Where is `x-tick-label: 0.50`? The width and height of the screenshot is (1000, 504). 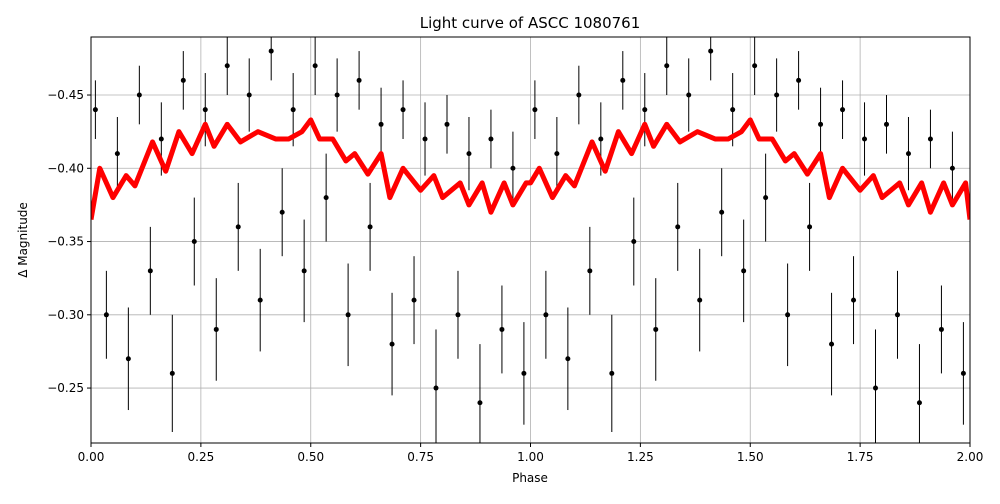 x-tick-label: 0.50 is located at coordinates (310, 457).